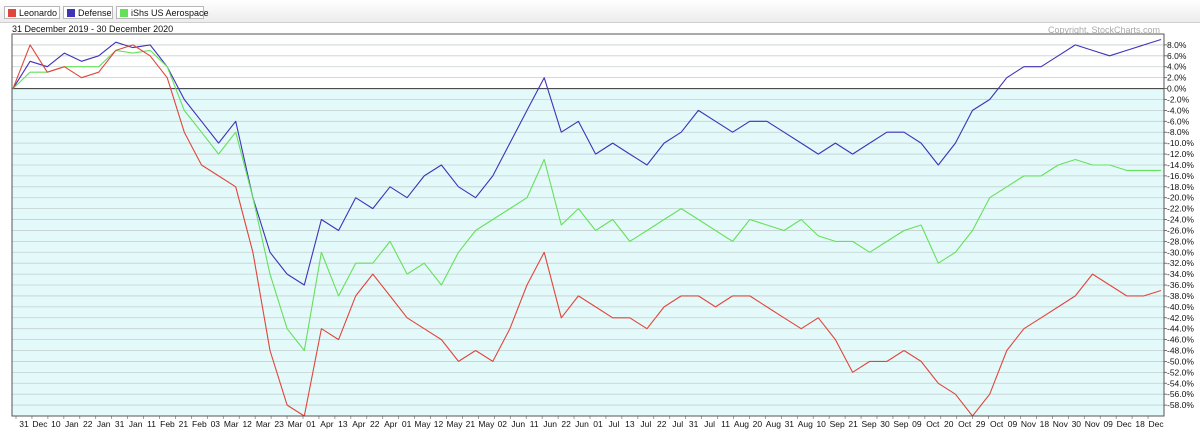  What do you see at coordinates (1180, 209) in the screenshot?
I see `y-tick-label: -22.0%` at bounding box center [1180, 209].